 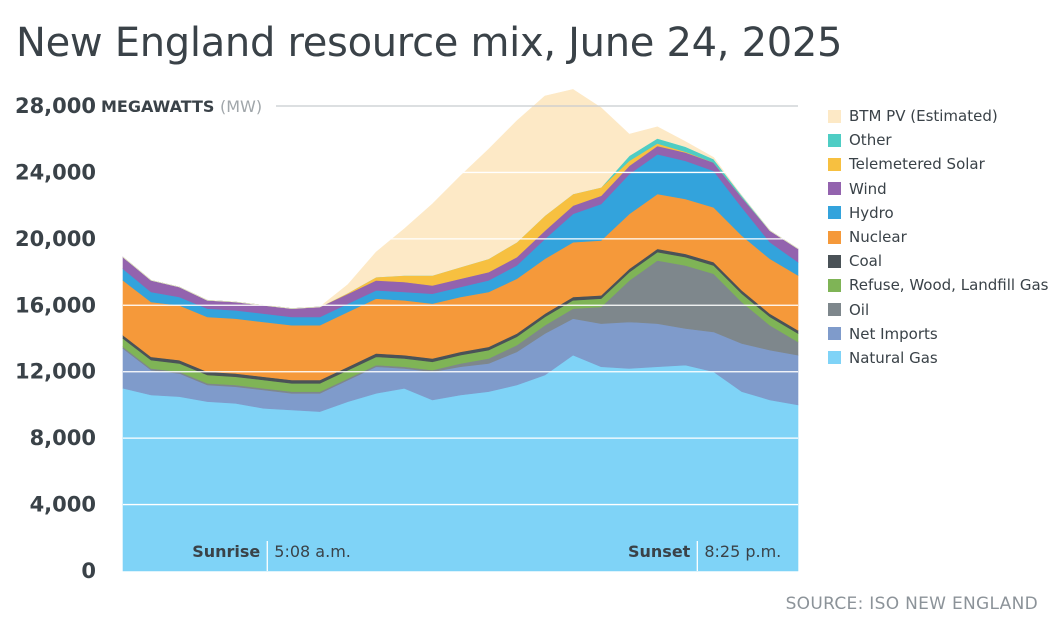 I want to click on y-tick-label: 16,000, so click(x=55, y=305).